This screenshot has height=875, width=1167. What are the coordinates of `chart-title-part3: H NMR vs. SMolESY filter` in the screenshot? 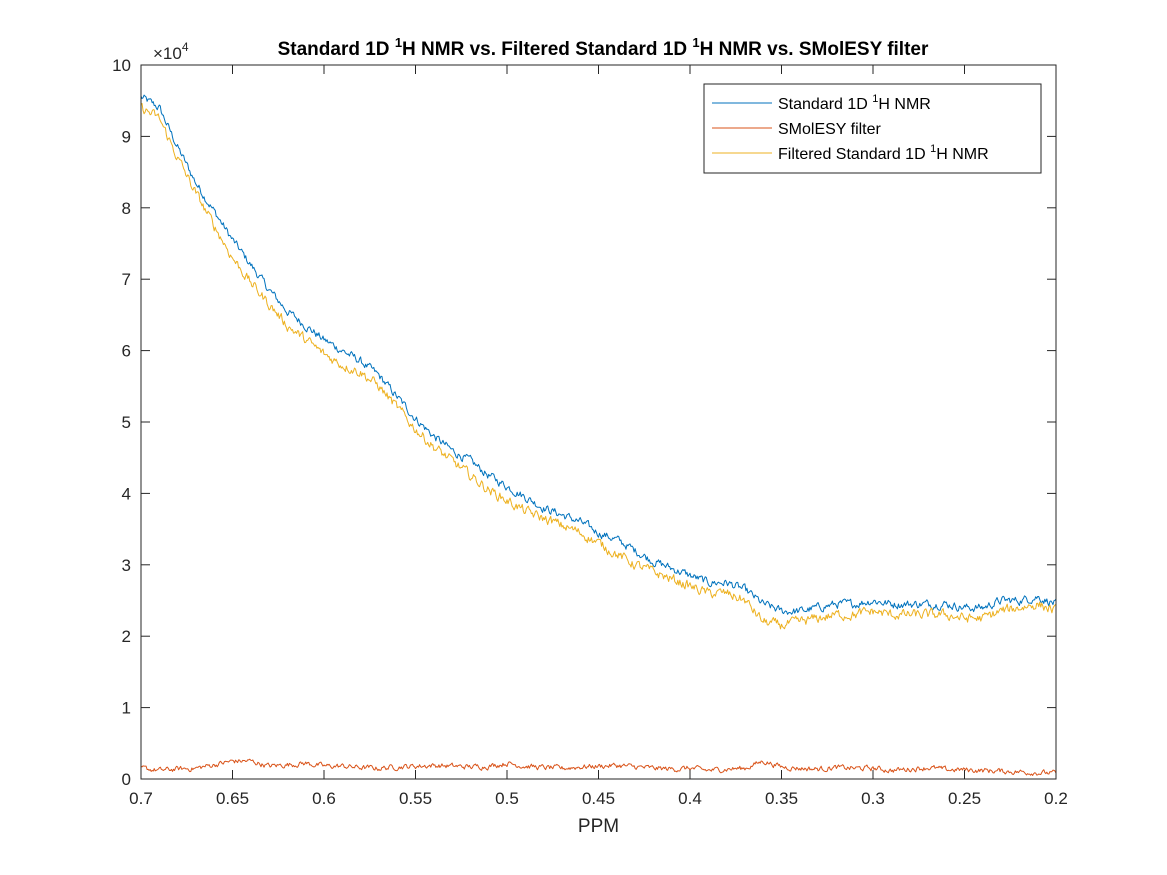 It's located at (814, 49).